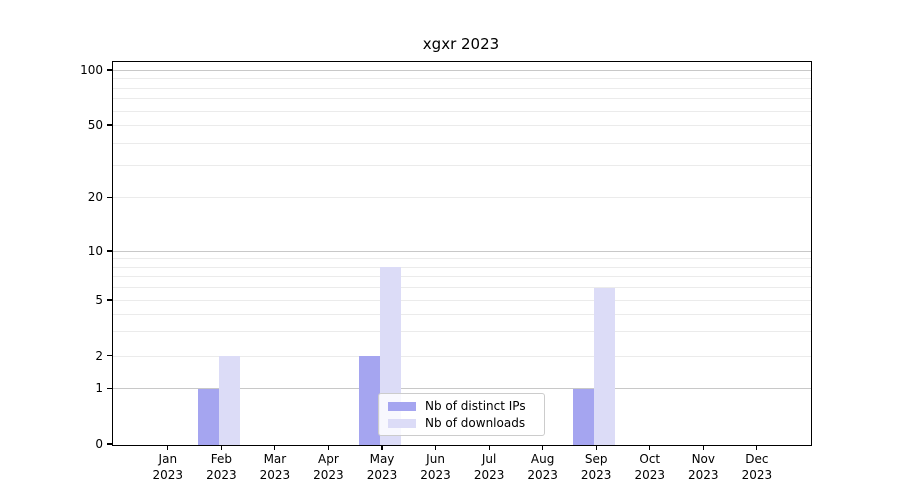 This screenshot has height=500, width=900. What do you see at coordinates (221, 467) in the screenshot?
I see `x-axis-tick-label: Feb 2023` at bounding box center [221, 467].